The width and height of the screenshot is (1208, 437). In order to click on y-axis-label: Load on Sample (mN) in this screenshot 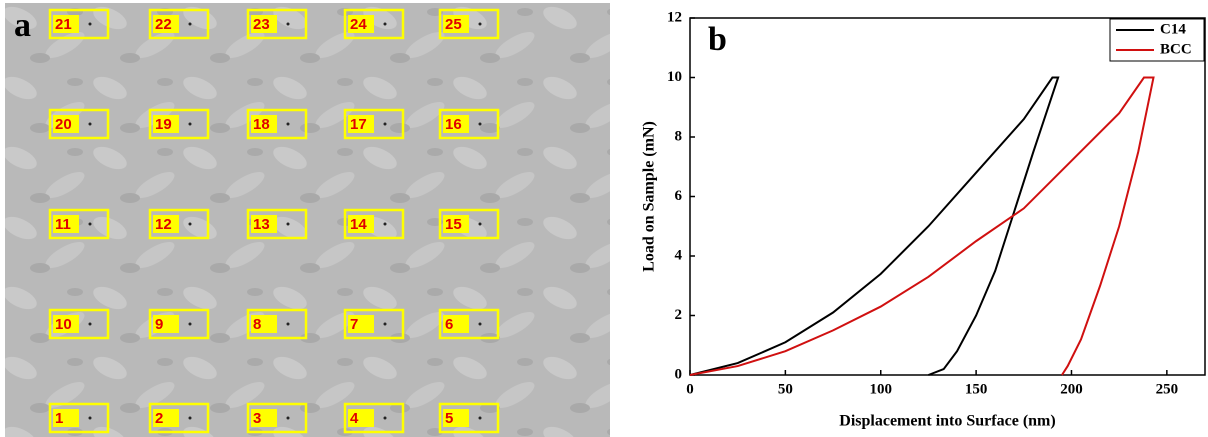, I will do `click(649, 196)`.